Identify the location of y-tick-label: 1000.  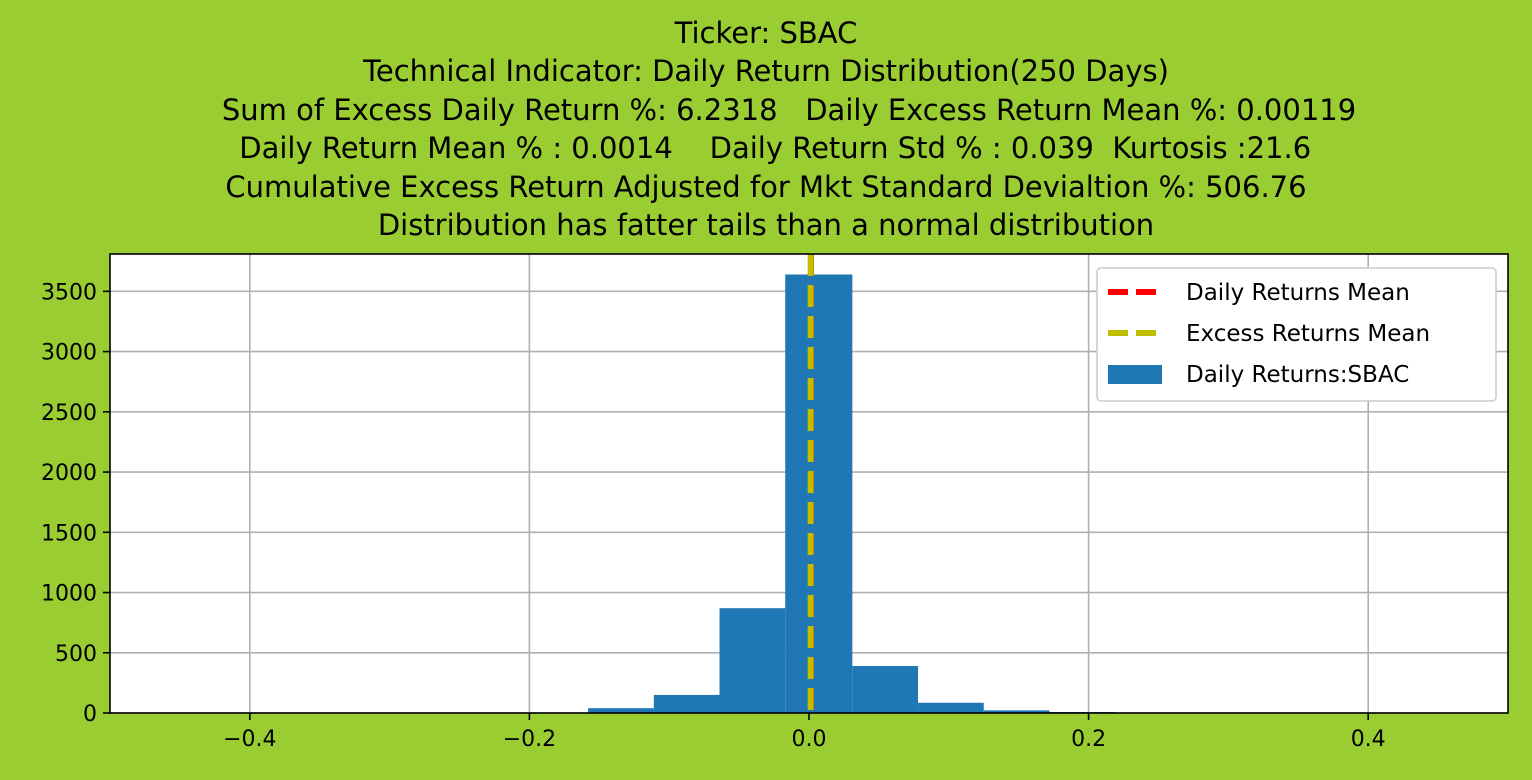
(69, 594).